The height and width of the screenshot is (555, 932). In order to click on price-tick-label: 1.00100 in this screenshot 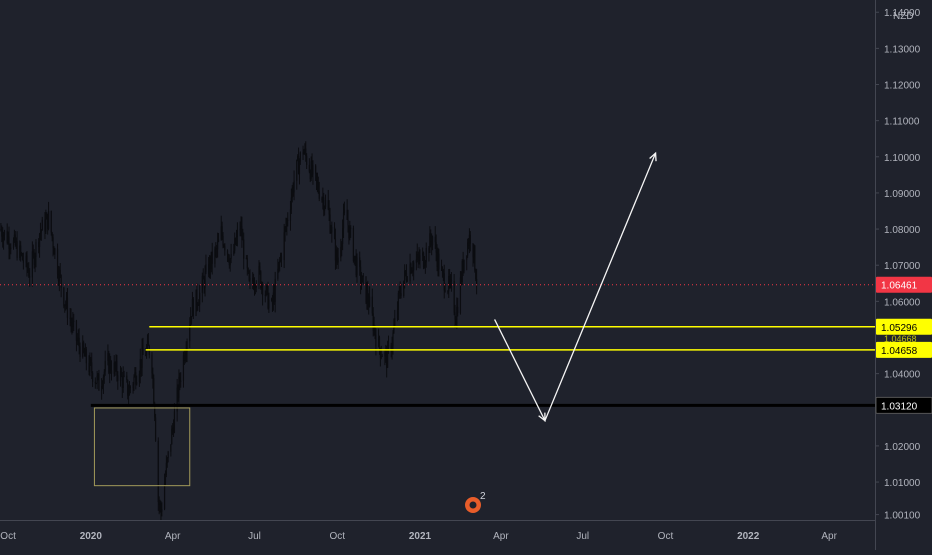, I will do `click(902, 516)`.